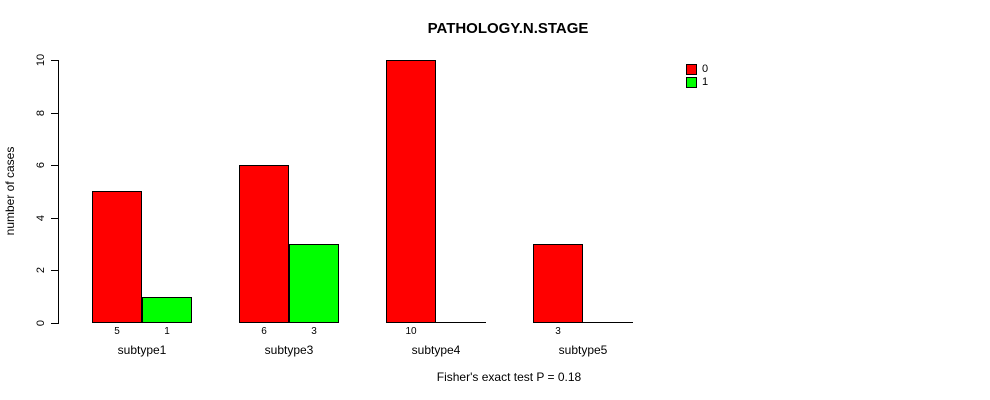 The width and height of the screenshot is (990, 400). I want to click on bar-value-label: 6, so click(264, 331).